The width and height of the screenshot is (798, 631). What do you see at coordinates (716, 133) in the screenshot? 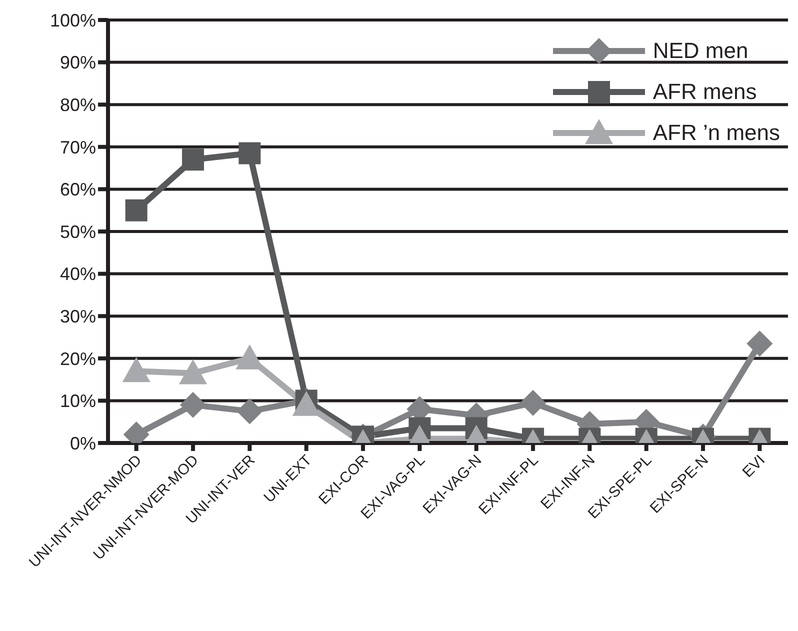
I see `legend-label: AFR ’n mens` at bounding box center [716, 133].